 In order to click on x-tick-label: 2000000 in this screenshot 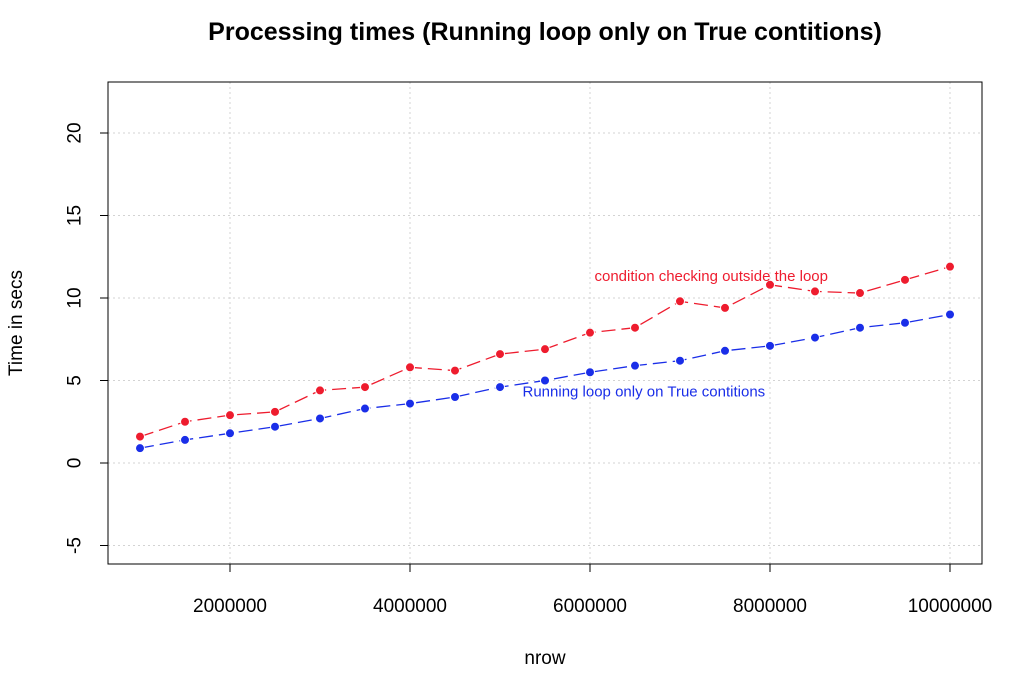, I will do `click(230, 606)`.